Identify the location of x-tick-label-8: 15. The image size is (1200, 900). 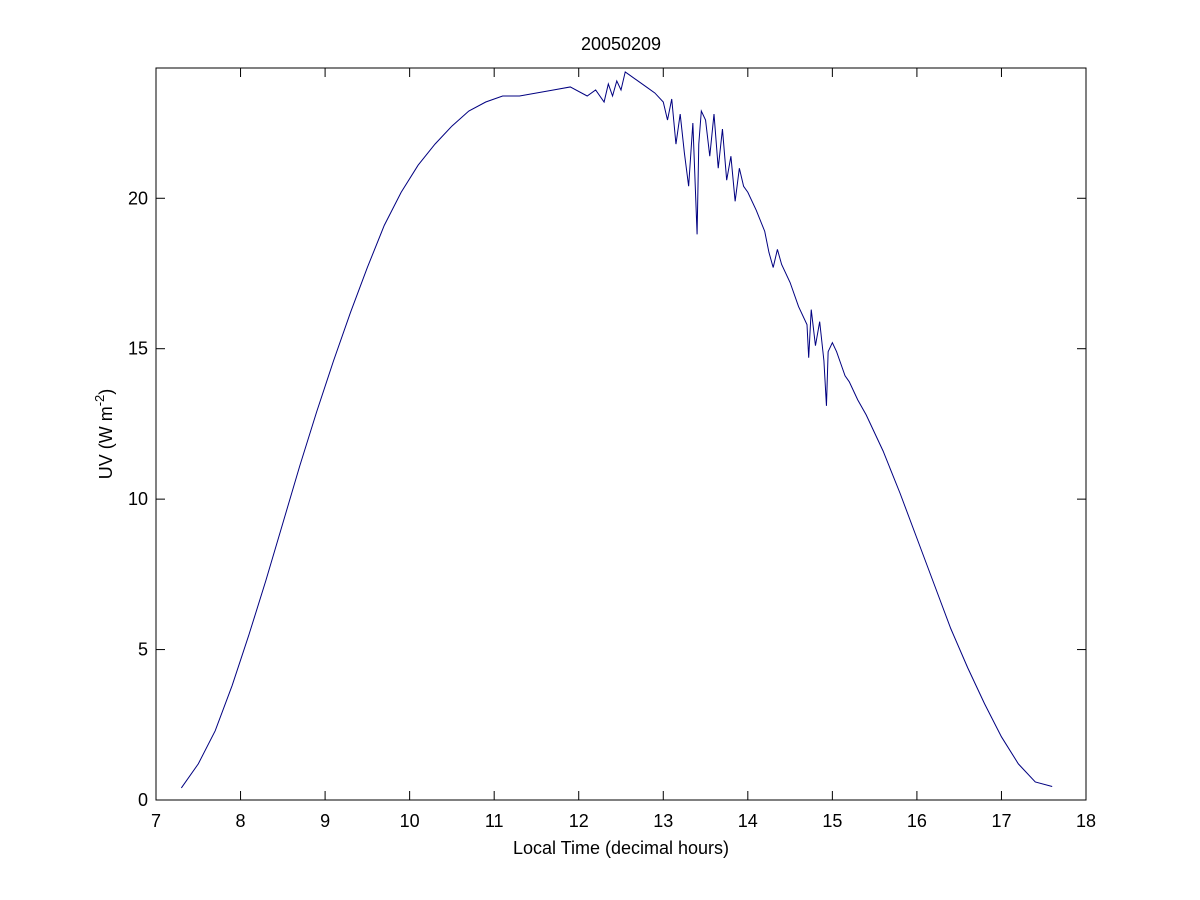
(832, 821).